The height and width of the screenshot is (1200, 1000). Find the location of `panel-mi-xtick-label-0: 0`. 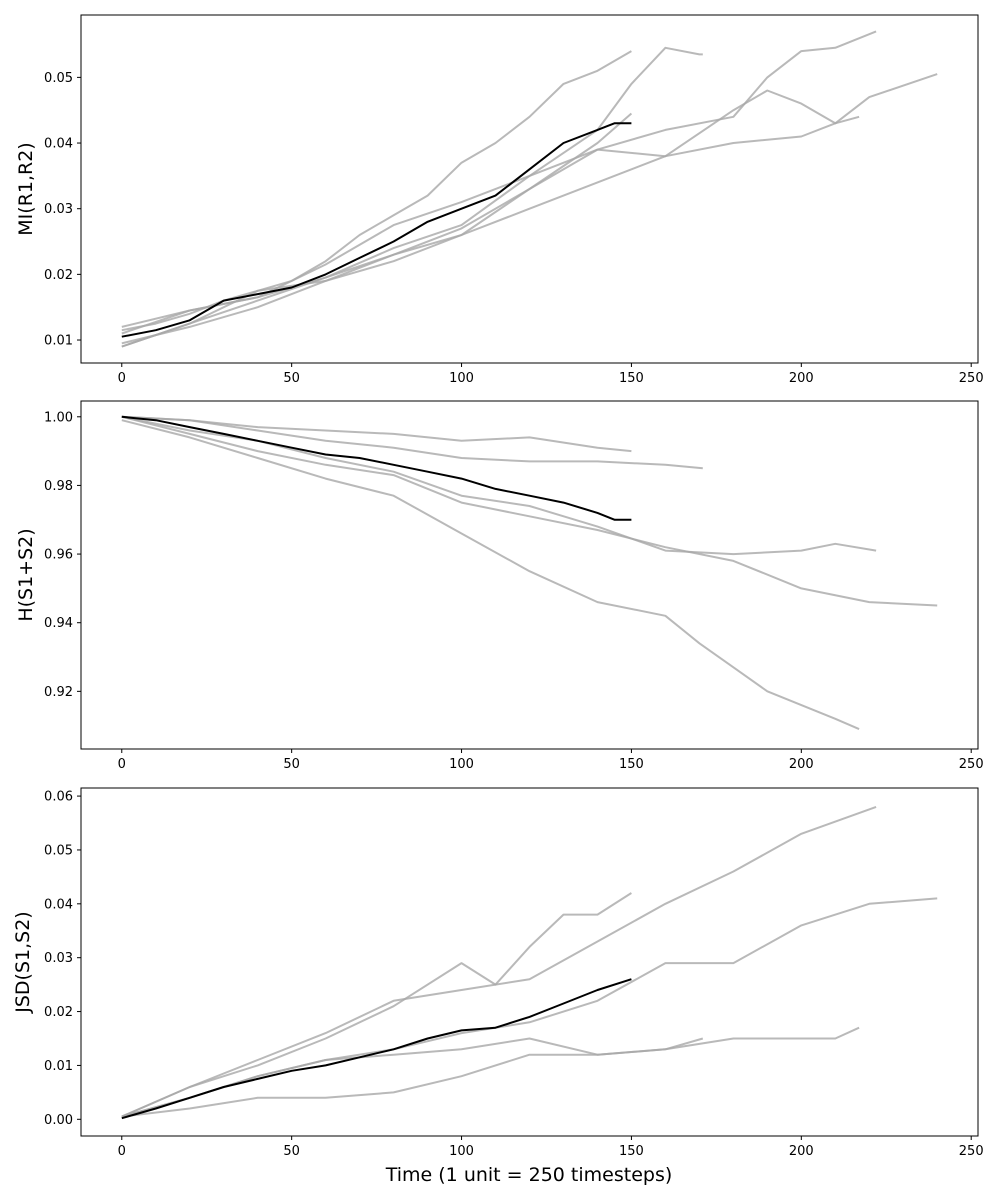

panel-mi-xtick-label-0: 0 is located at coordinates (122, 378).